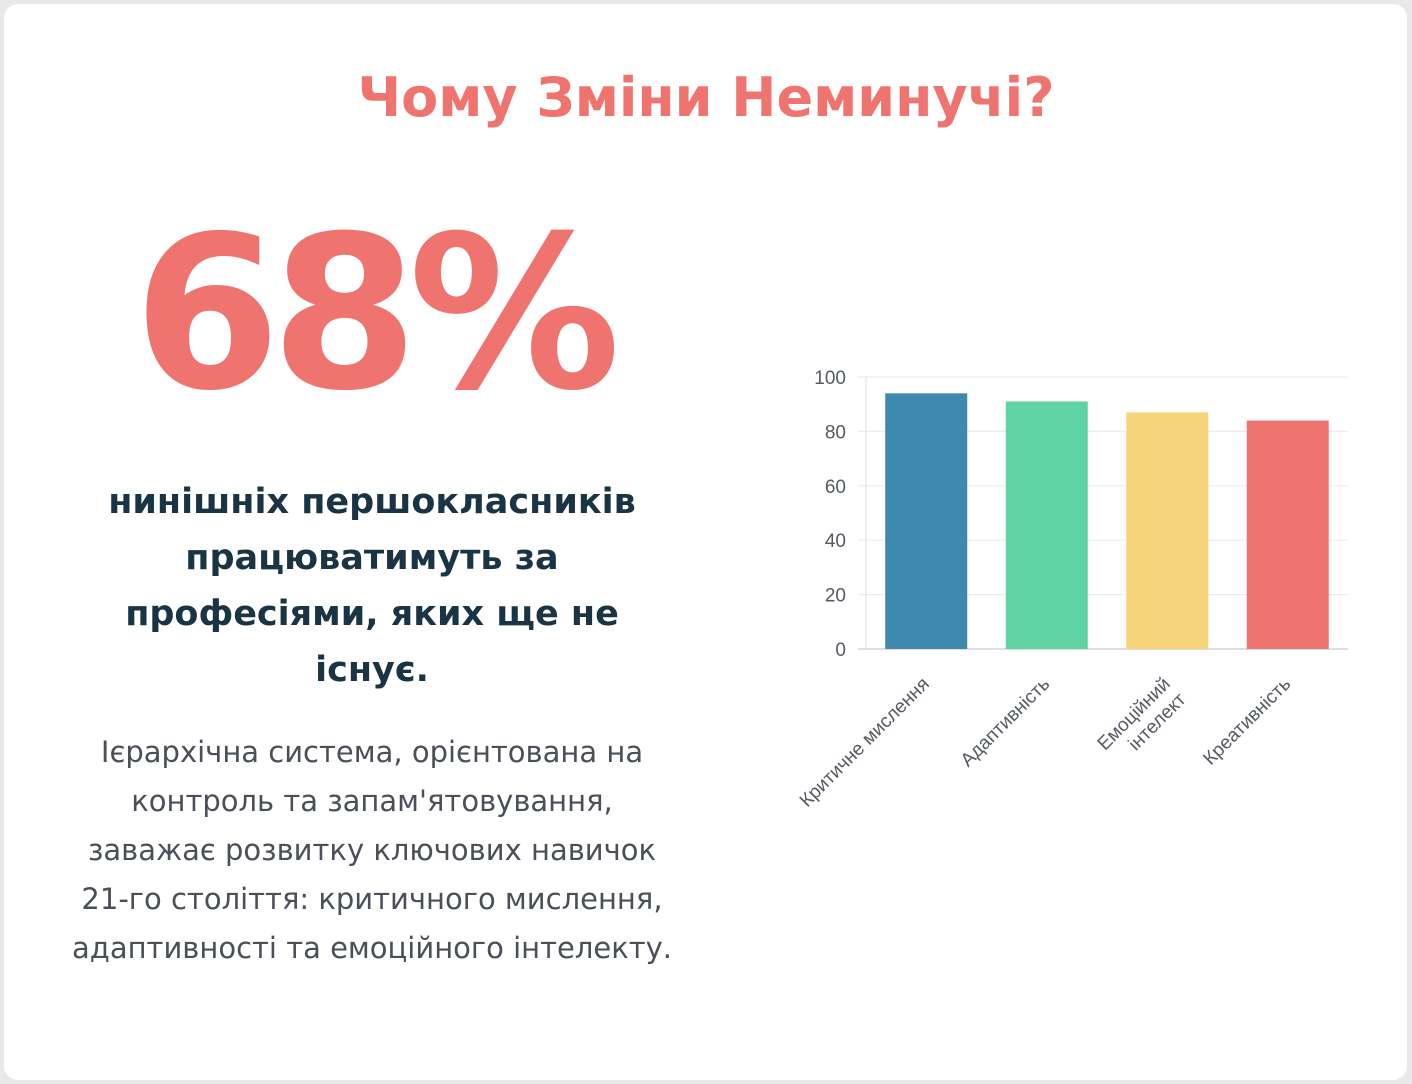 The height and width of the screenshot is (1084, 1412). What do you see at coordinates (840, 650) in the screenshot?
I see `y-tick-label: 0` at bounding box center [840, 650].